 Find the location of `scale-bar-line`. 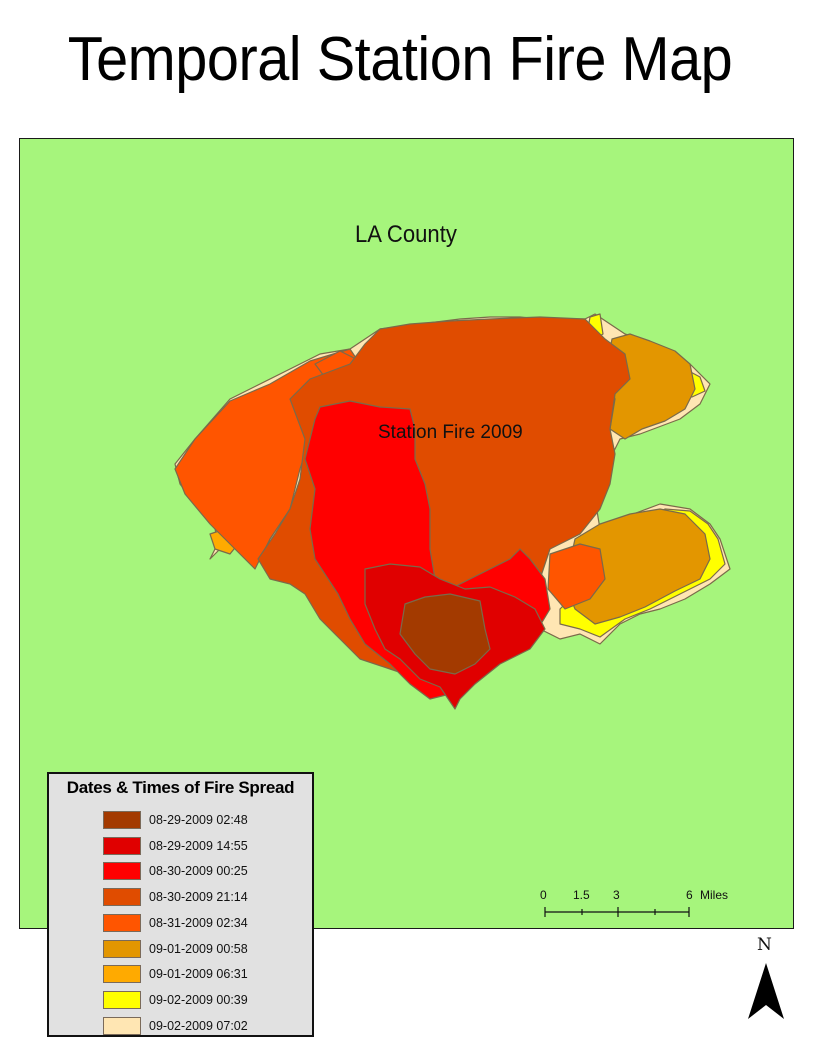

scale-bar-line is located at coordinates (617, 912).